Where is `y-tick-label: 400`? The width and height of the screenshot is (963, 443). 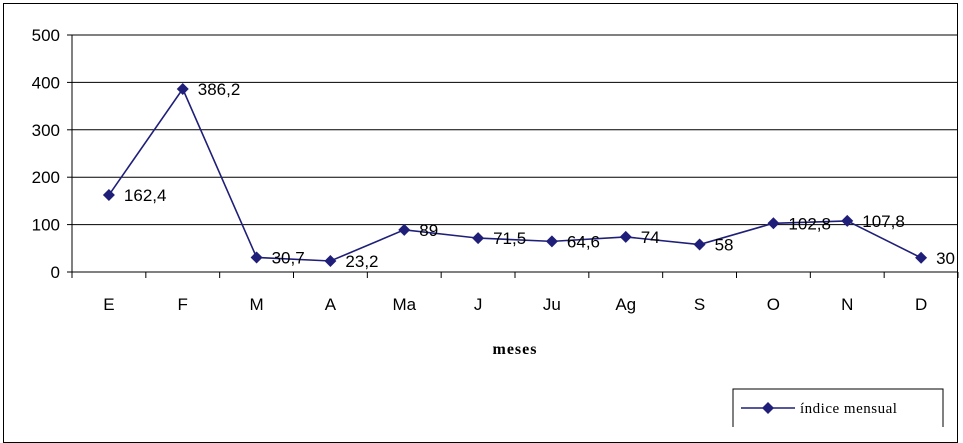
y-tick-label: 400 is located at coordinates (46, 82).